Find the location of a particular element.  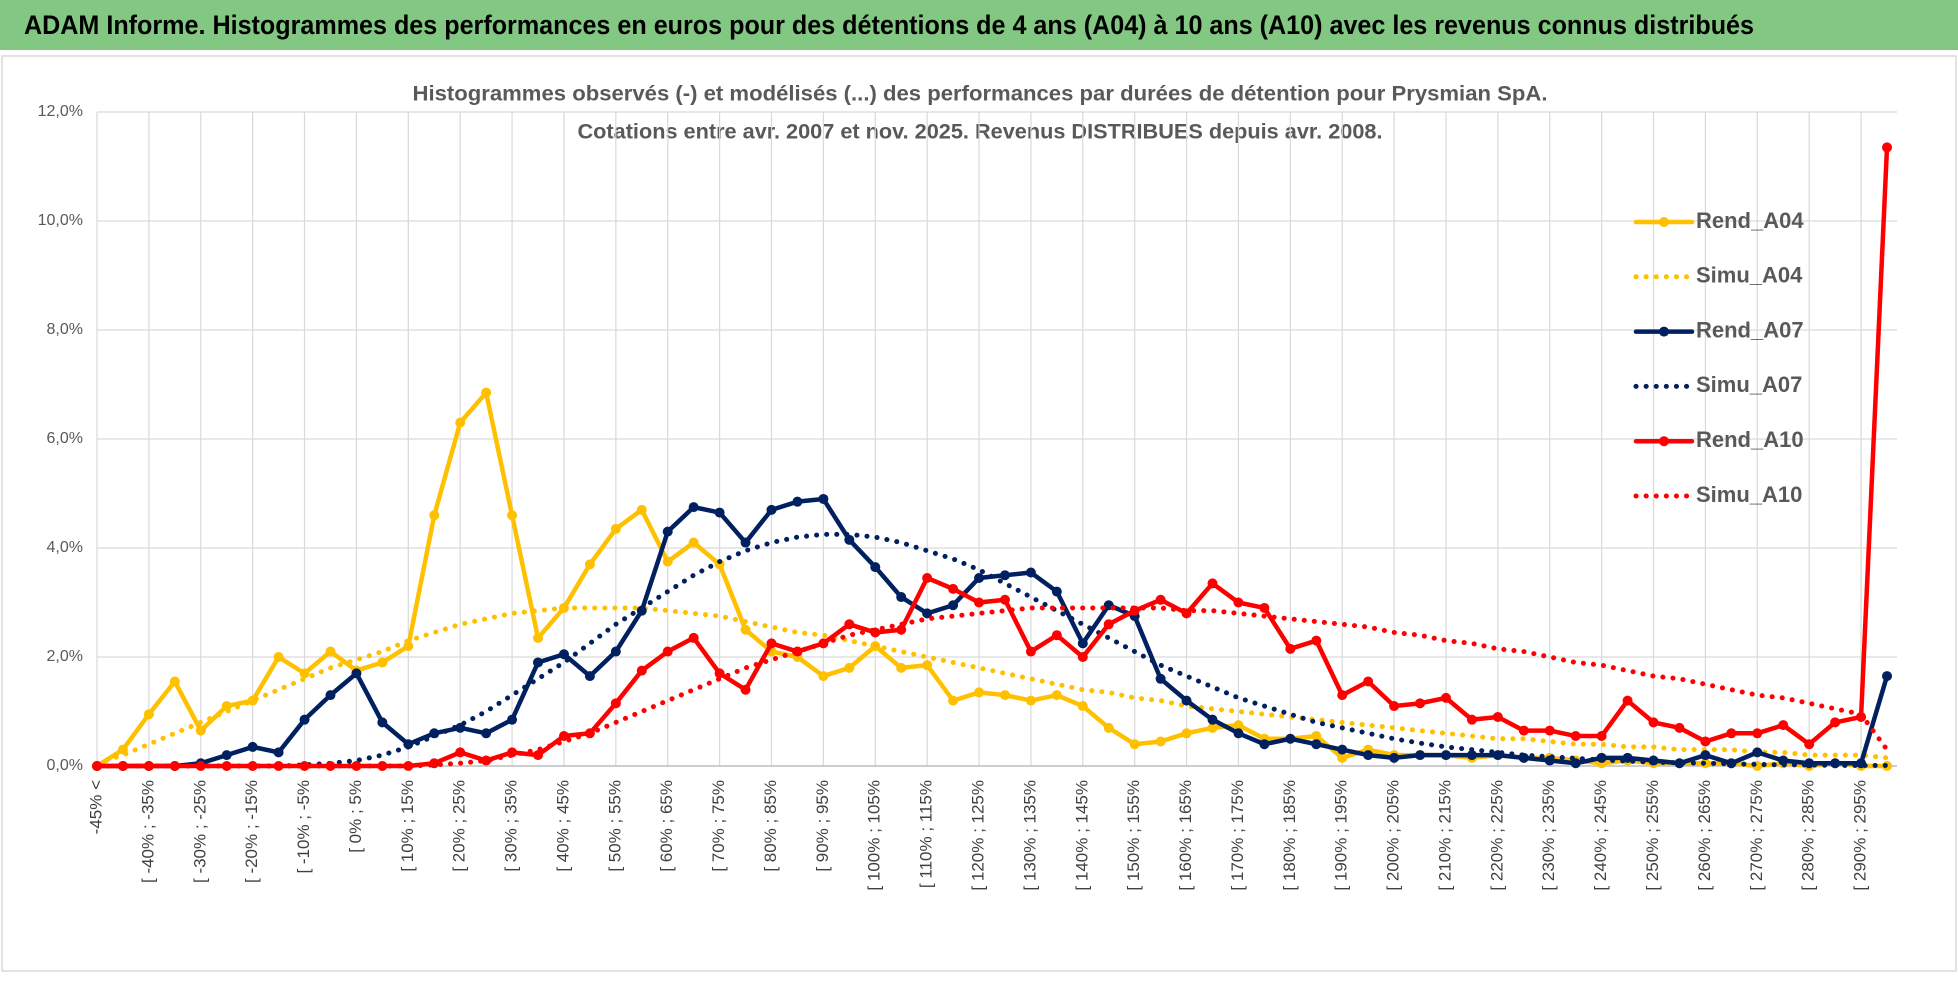

x-tick-label: [ 210% ; 215% is located at coordinates (1444, 835).